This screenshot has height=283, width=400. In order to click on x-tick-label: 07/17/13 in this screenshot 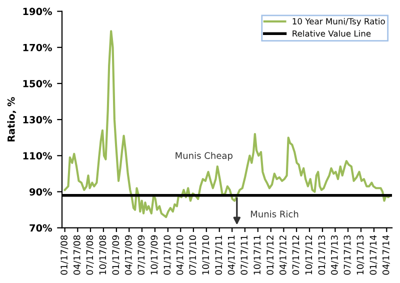, I will do `click(348, 255)`.